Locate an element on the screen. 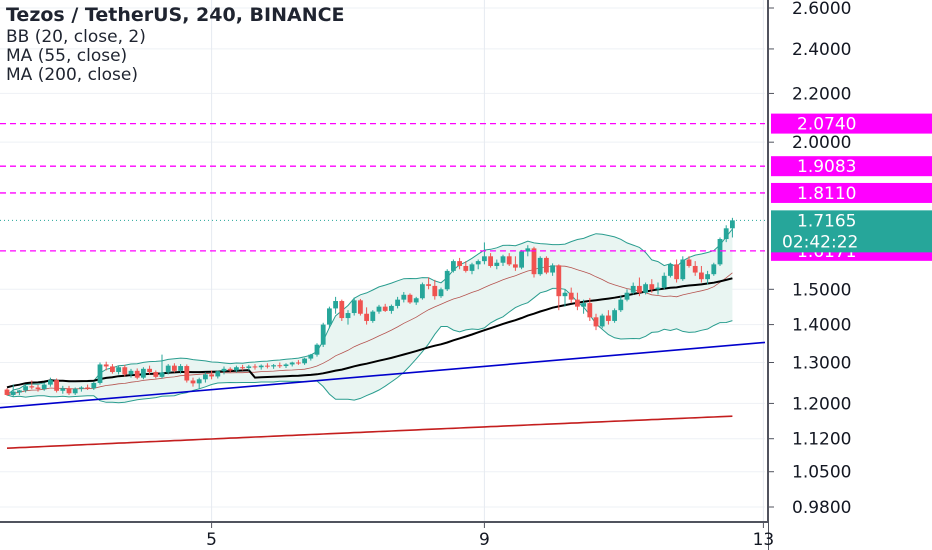 This screenshot has width=932, height=550. price-tick-label: 1.0500 is located at coordinates (821, 473).